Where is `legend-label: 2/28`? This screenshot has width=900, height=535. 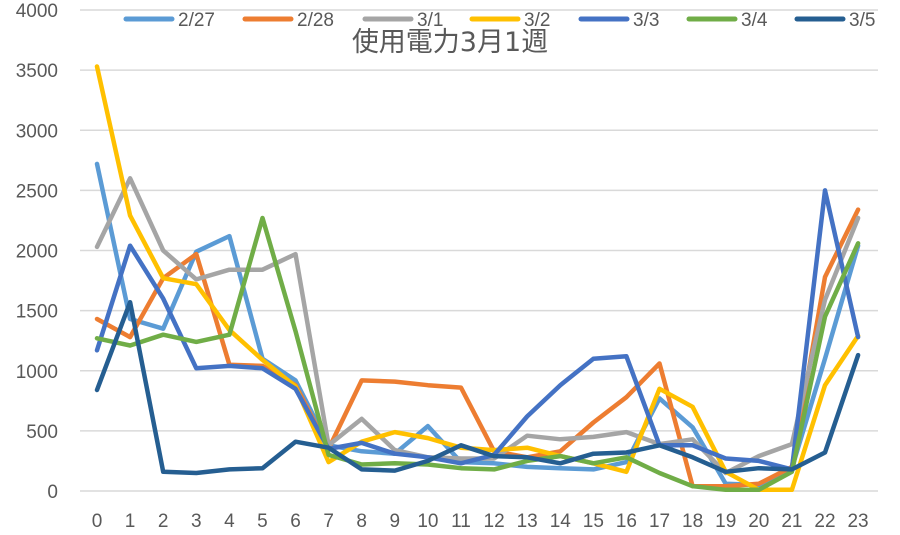
legend-label: 2/28 is located at coordinates (315, 20).